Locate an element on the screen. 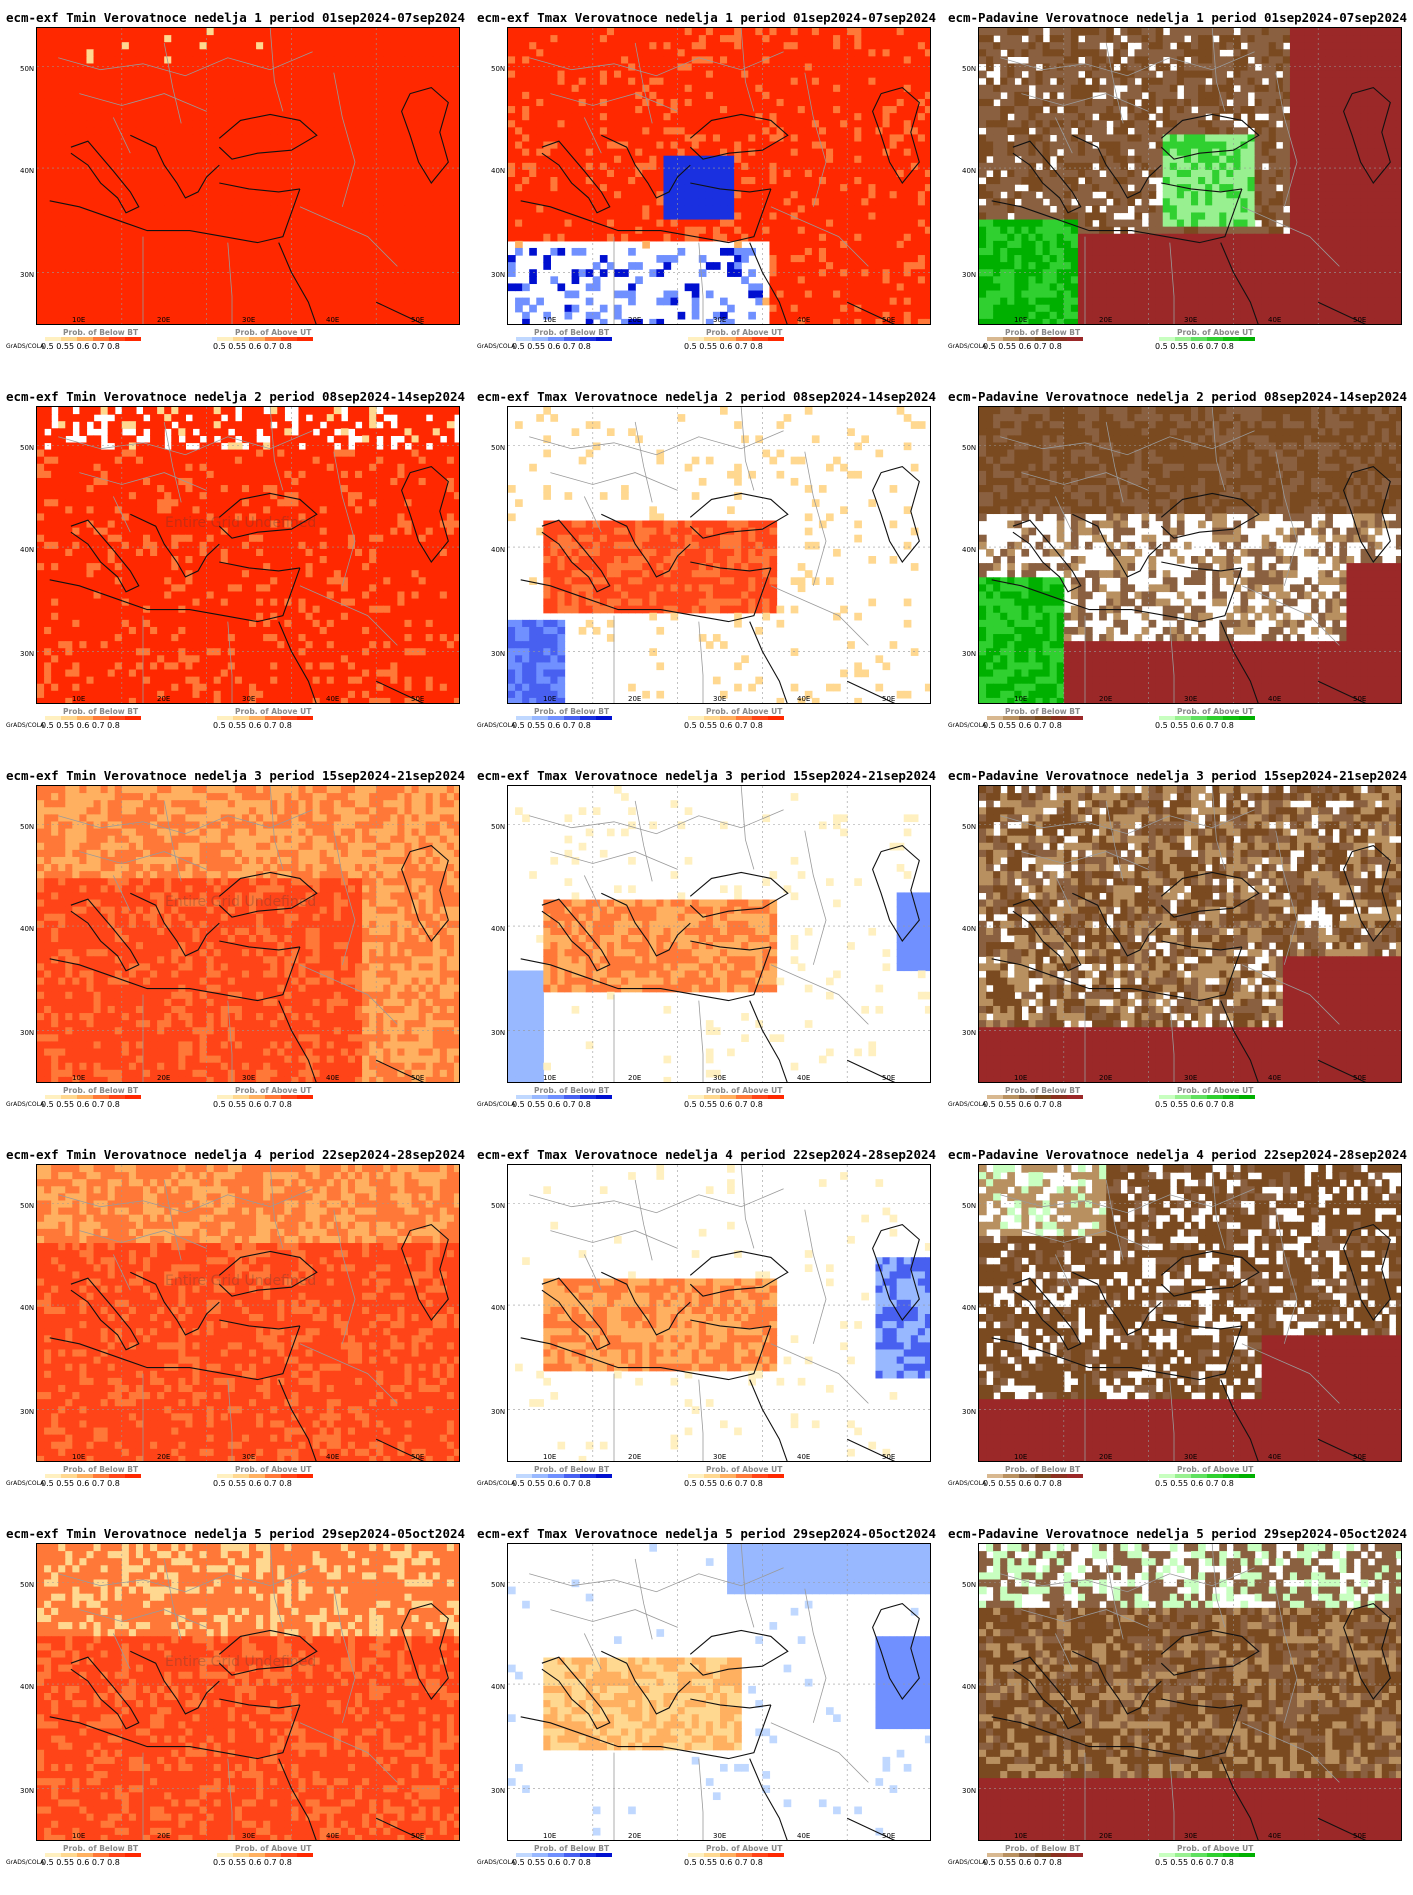 The height and width of the screenshot is (1895, 1413). latitude-tick-label: 30N is located at coordinates (498, 275).